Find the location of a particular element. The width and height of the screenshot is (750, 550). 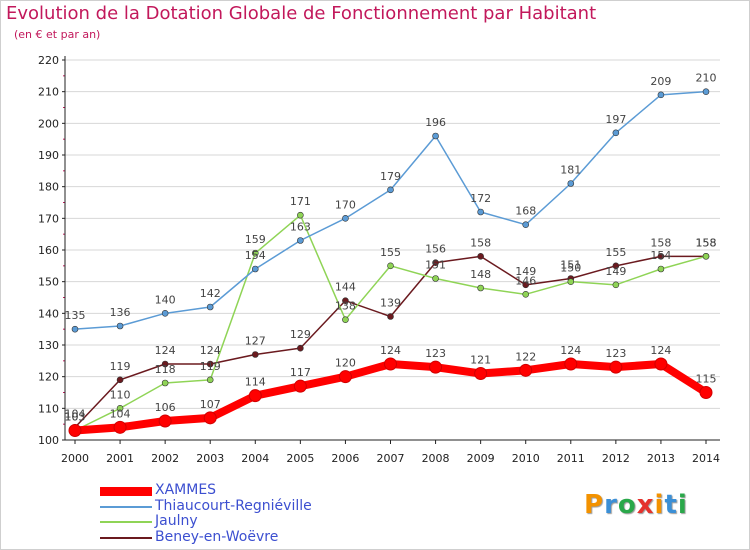

x-tick-label: 2012 is located at coordinates (616, 458).